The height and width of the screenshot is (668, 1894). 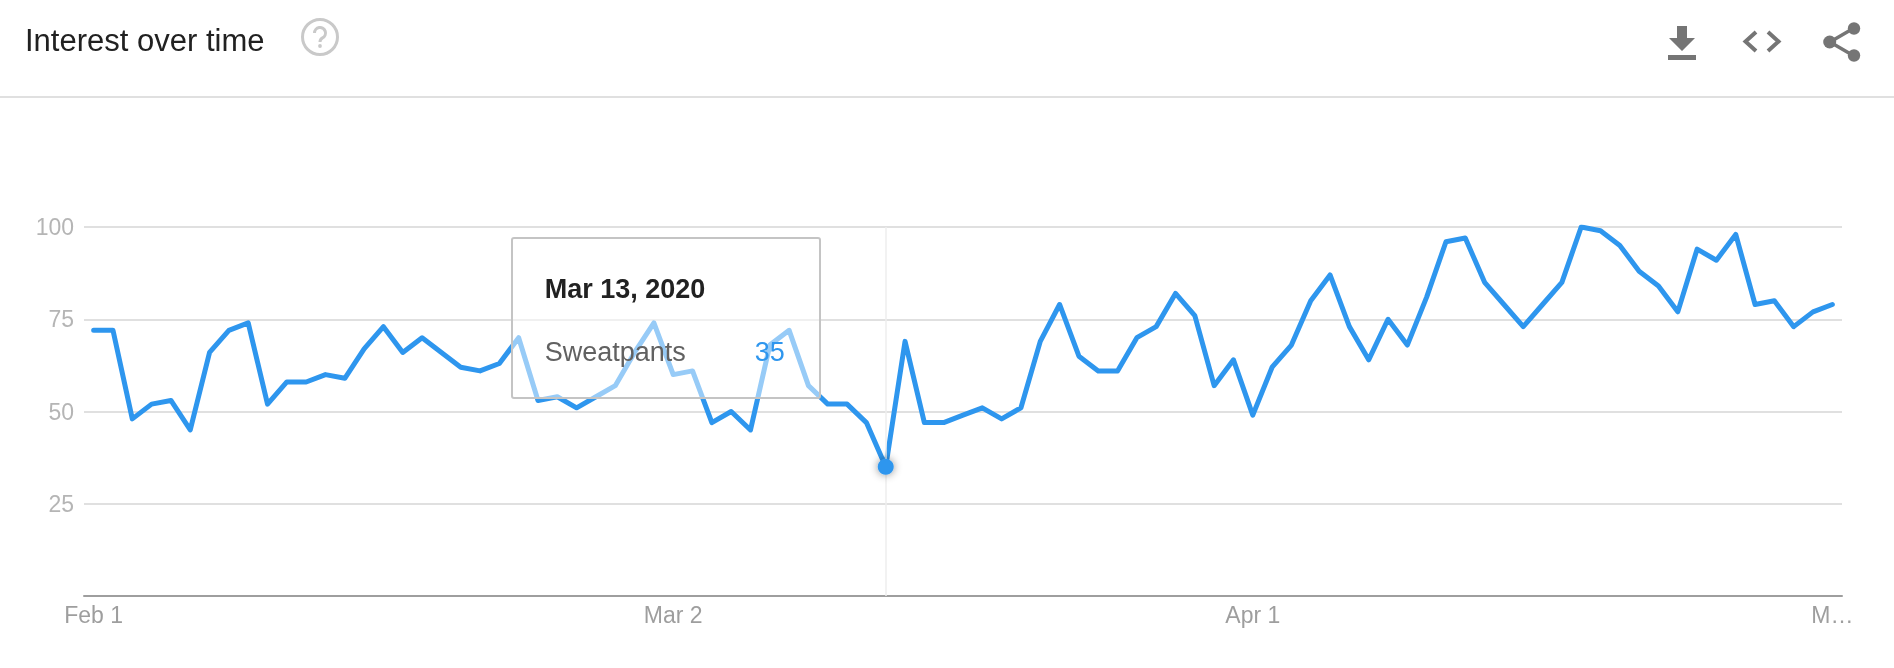 I want to click on y-tick-label: 75, so click(x=61, y=319).